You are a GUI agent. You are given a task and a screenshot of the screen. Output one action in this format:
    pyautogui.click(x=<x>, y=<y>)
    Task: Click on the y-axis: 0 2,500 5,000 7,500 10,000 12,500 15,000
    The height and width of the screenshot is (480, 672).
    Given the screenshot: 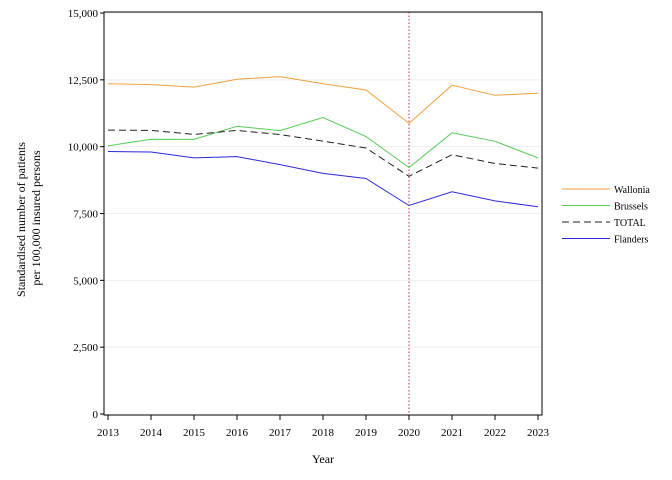 What is the action you would take?
    pyautogui.click(x=86, y=214)
    